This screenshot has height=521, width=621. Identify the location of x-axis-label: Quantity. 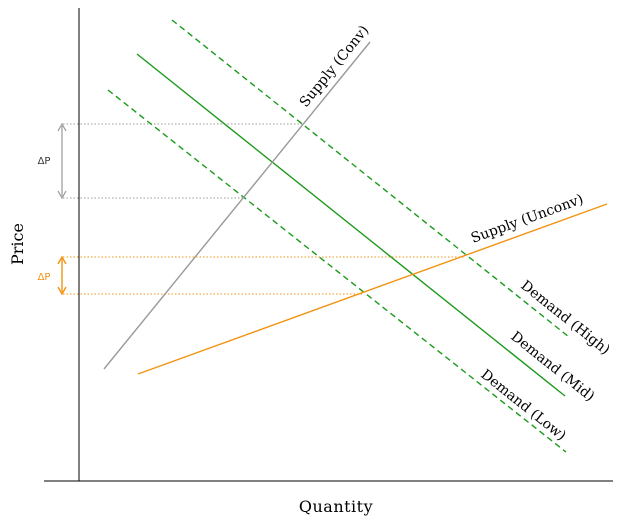
(336, 506).